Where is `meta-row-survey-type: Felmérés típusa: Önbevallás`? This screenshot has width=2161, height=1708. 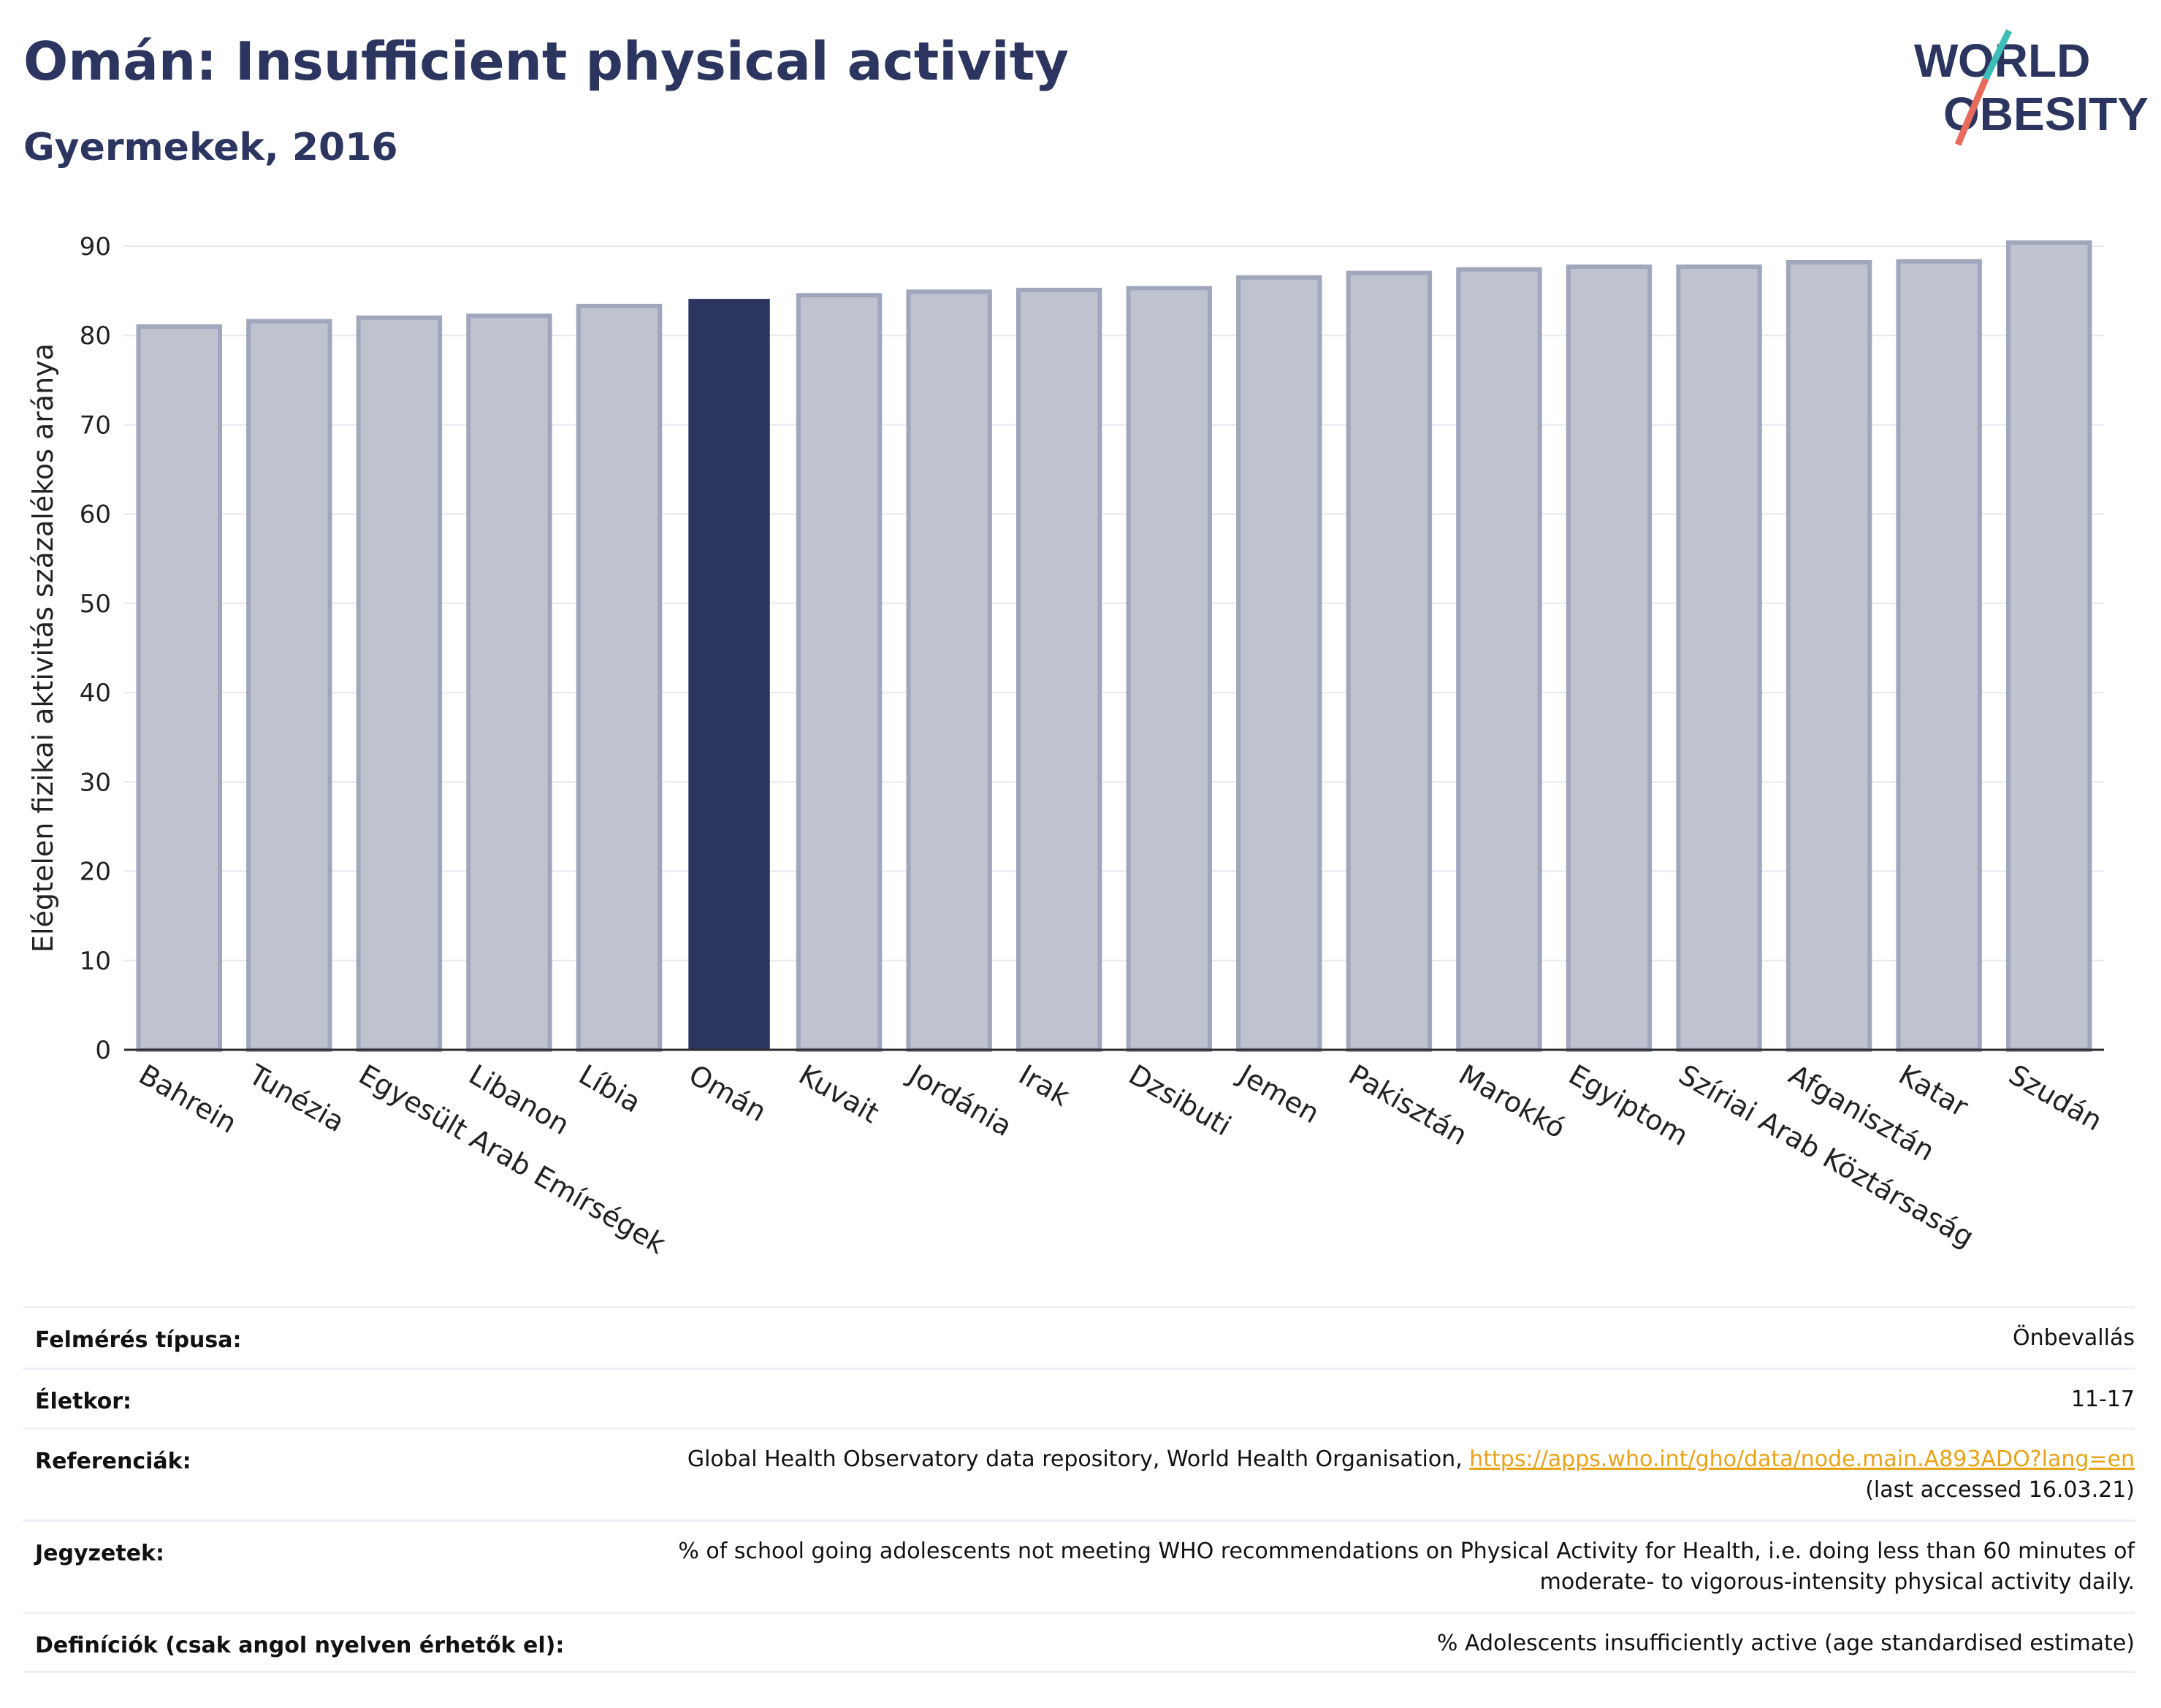
meta-row-survey-type: Felmérés típusa: Önbevallás is located at coordinates (1079, 1337).